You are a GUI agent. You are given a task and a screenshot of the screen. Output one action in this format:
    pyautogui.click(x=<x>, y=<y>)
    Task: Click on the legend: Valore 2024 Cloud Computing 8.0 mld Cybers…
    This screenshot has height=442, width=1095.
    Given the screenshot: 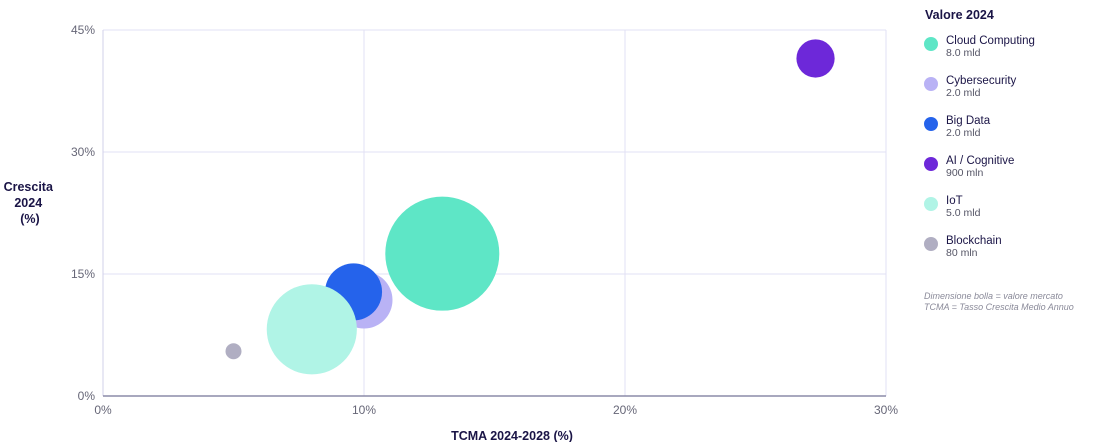 What is the action you would take?
    pyautogui.click(x=1008, y=141)
    